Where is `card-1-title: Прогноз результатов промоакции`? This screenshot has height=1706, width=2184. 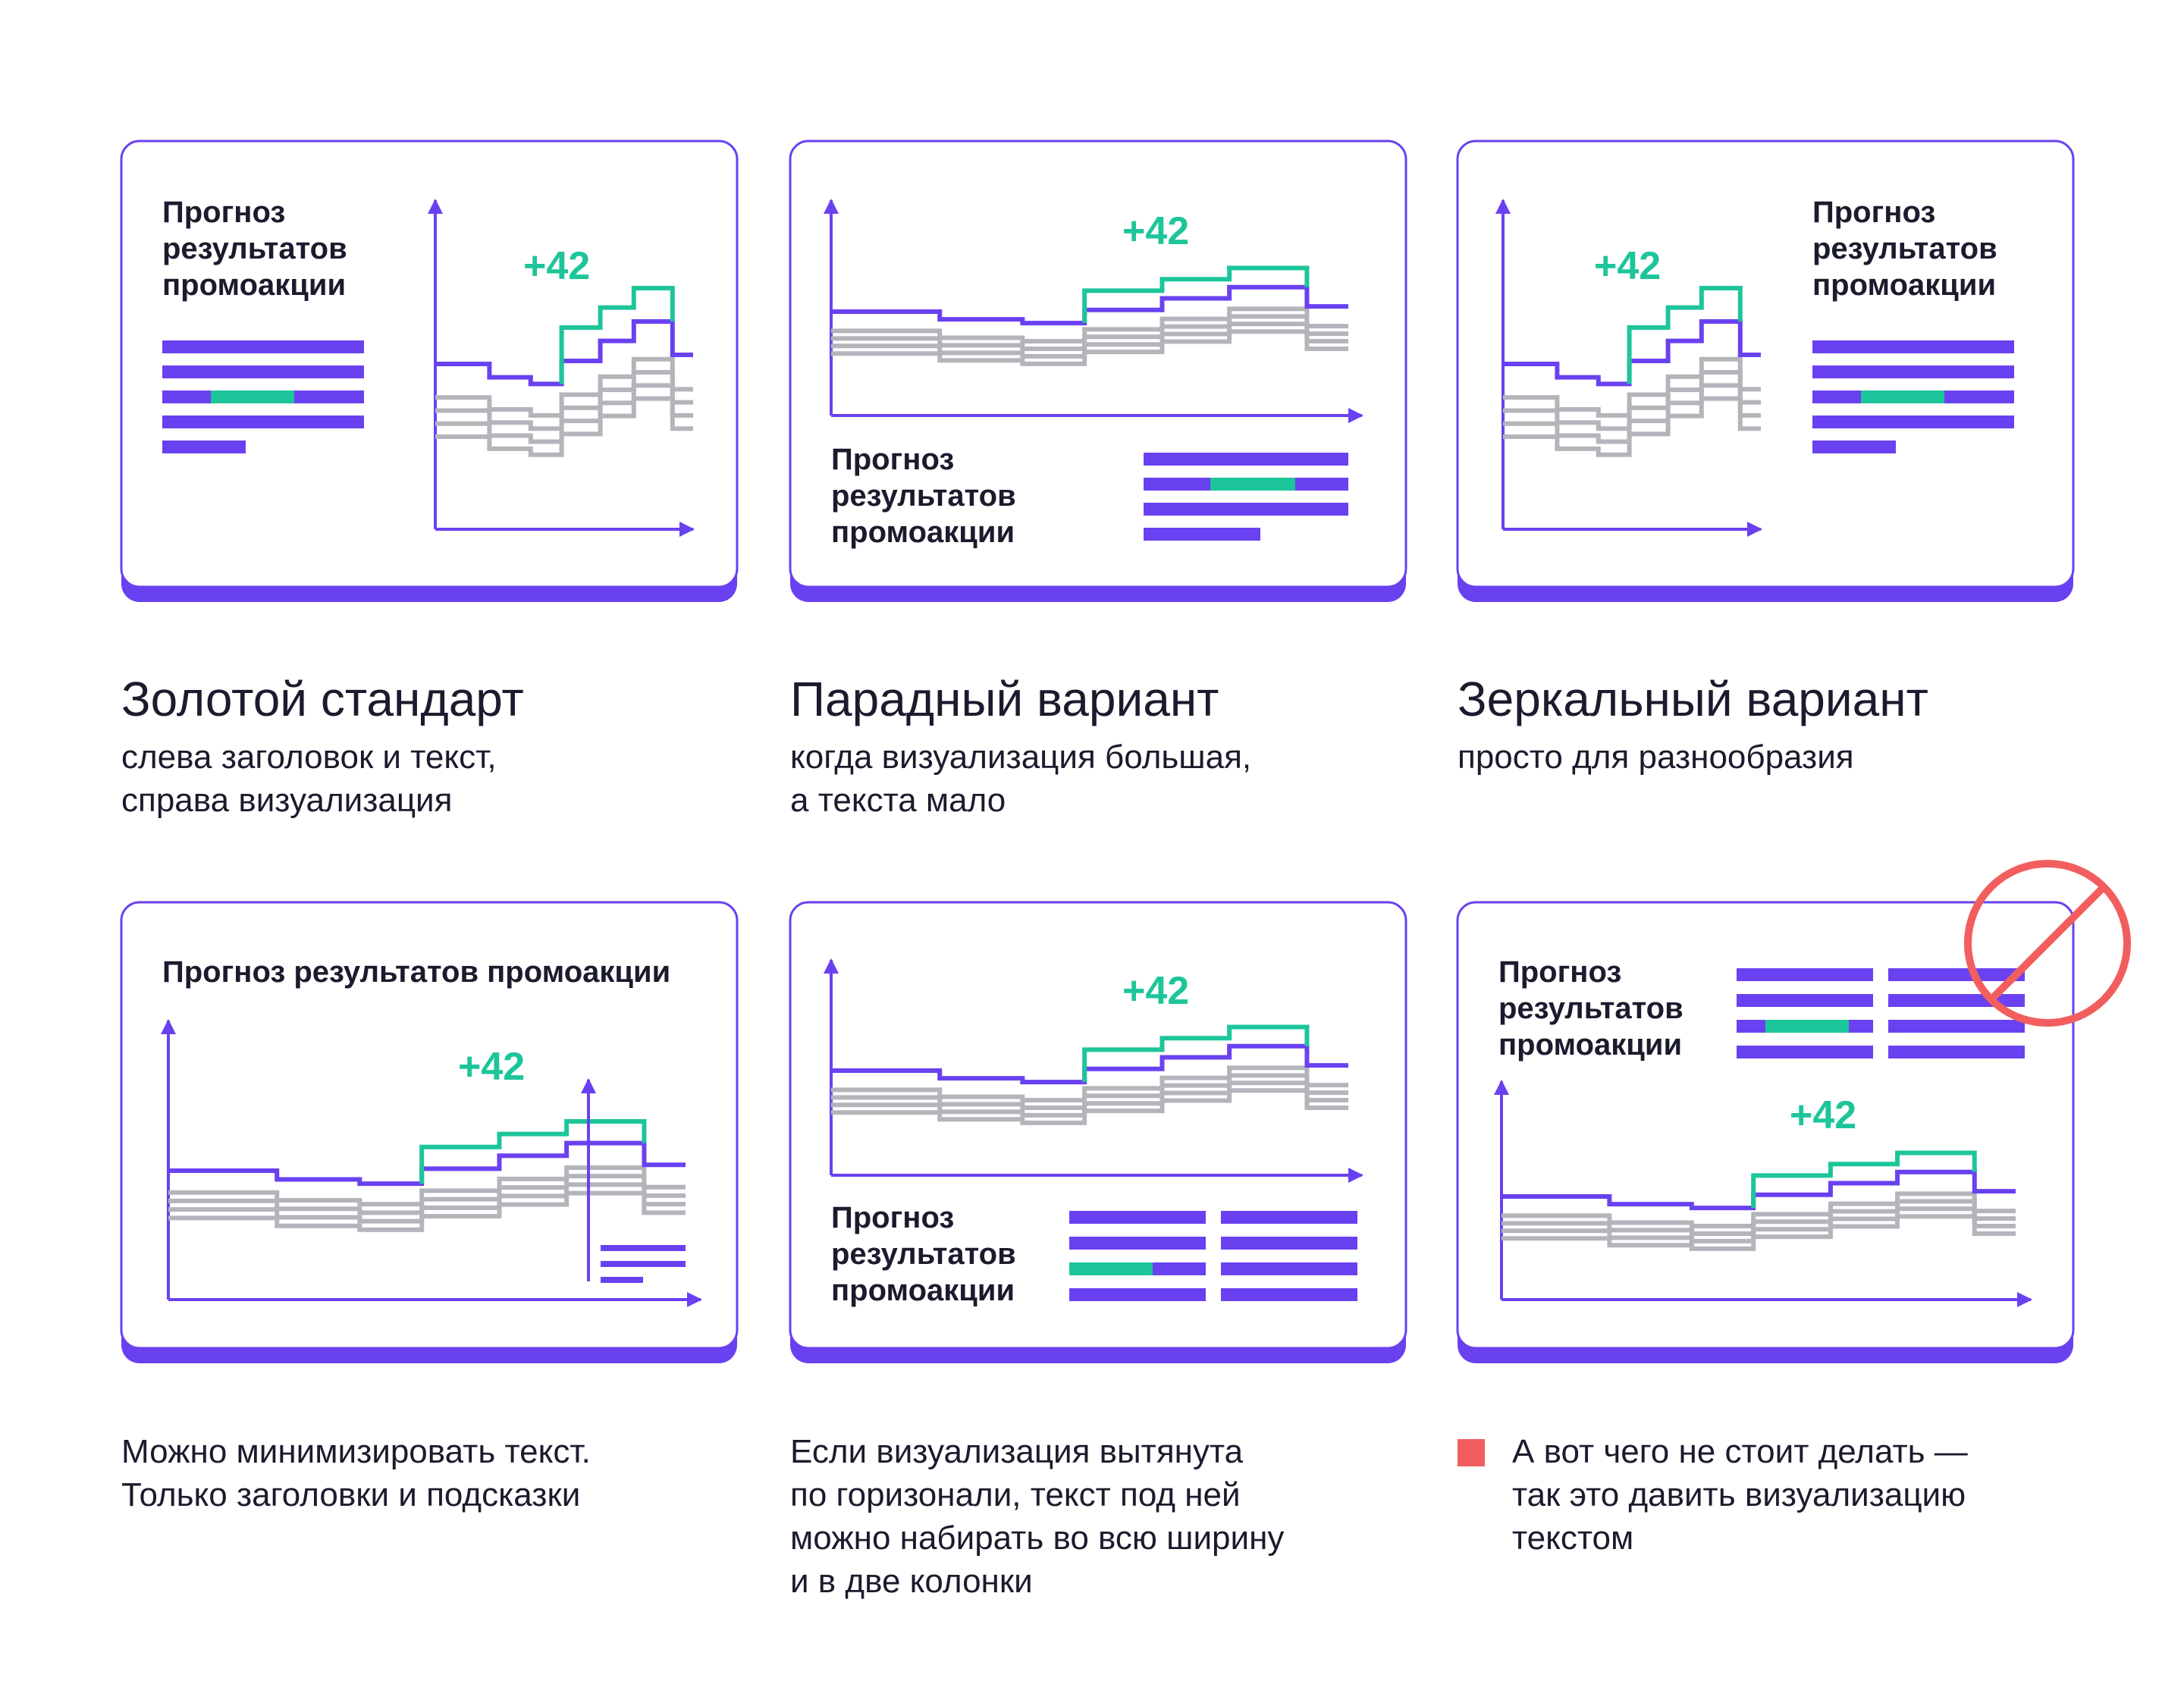
card-1-title: Прогноз результатов промоакции is located at coordinates (254, 249).